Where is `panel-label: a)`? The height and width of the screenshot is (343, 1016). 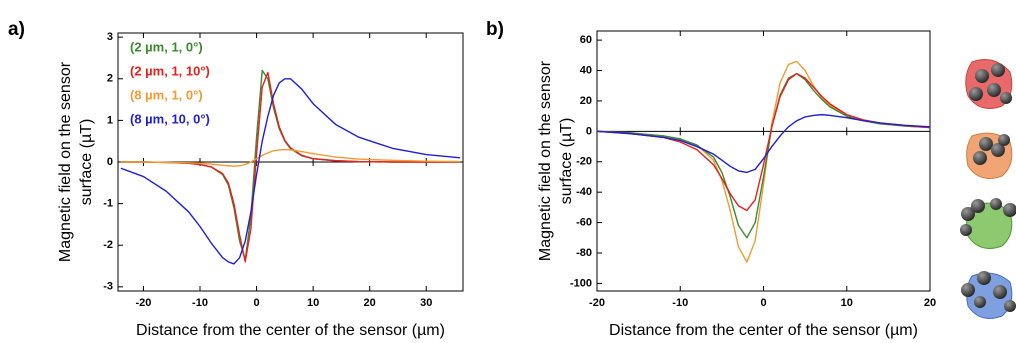 panel-label: a) is located at coordinates (16, 29).